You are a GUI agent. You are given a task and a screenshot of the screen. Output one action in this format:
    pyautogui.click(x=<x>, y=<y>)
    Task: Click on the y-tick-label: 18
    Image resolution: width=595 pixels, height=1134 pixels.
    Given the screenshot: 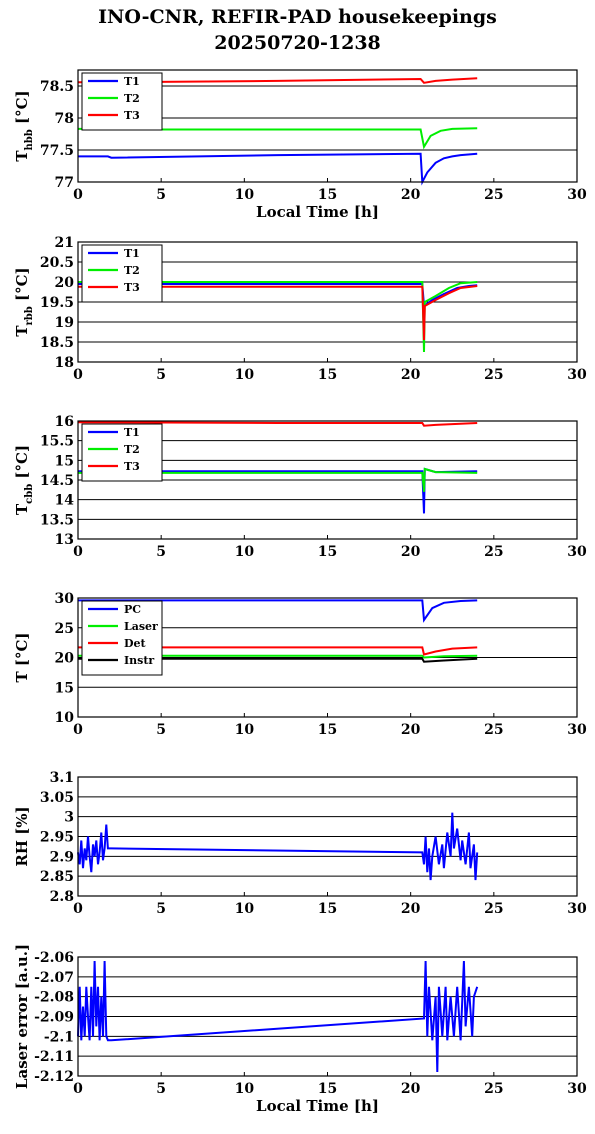 What is the action you would take?
    pyautogui.click(x=64, y=363)
    